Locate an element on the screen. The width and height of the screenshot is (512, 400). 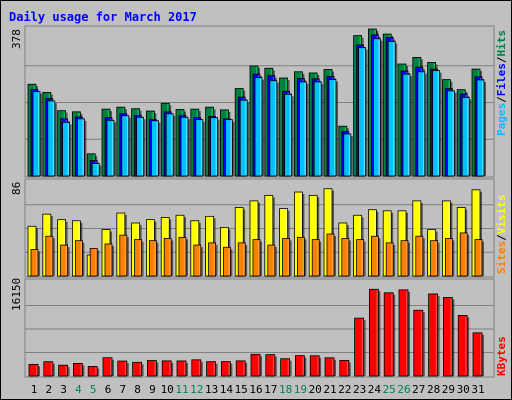
x-tick-label-9: 9 is located at coordinates (152, 389).